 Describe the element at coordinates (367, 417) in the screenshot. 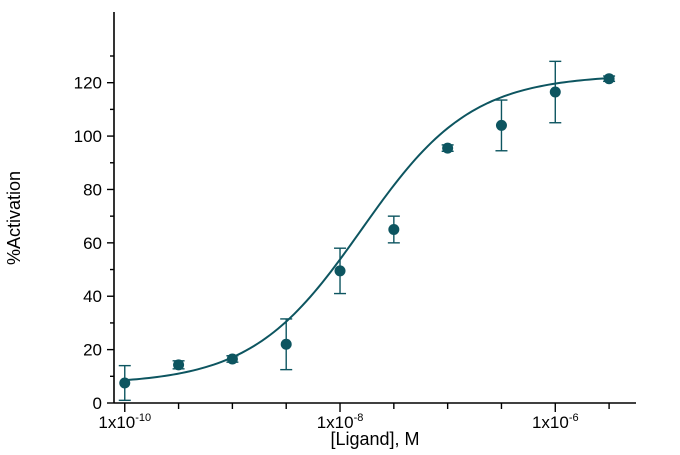

I see `x-axis: 1x10⁻¹⁰ 1x10⁻⁸ 1x10⁻⁶` at that location.